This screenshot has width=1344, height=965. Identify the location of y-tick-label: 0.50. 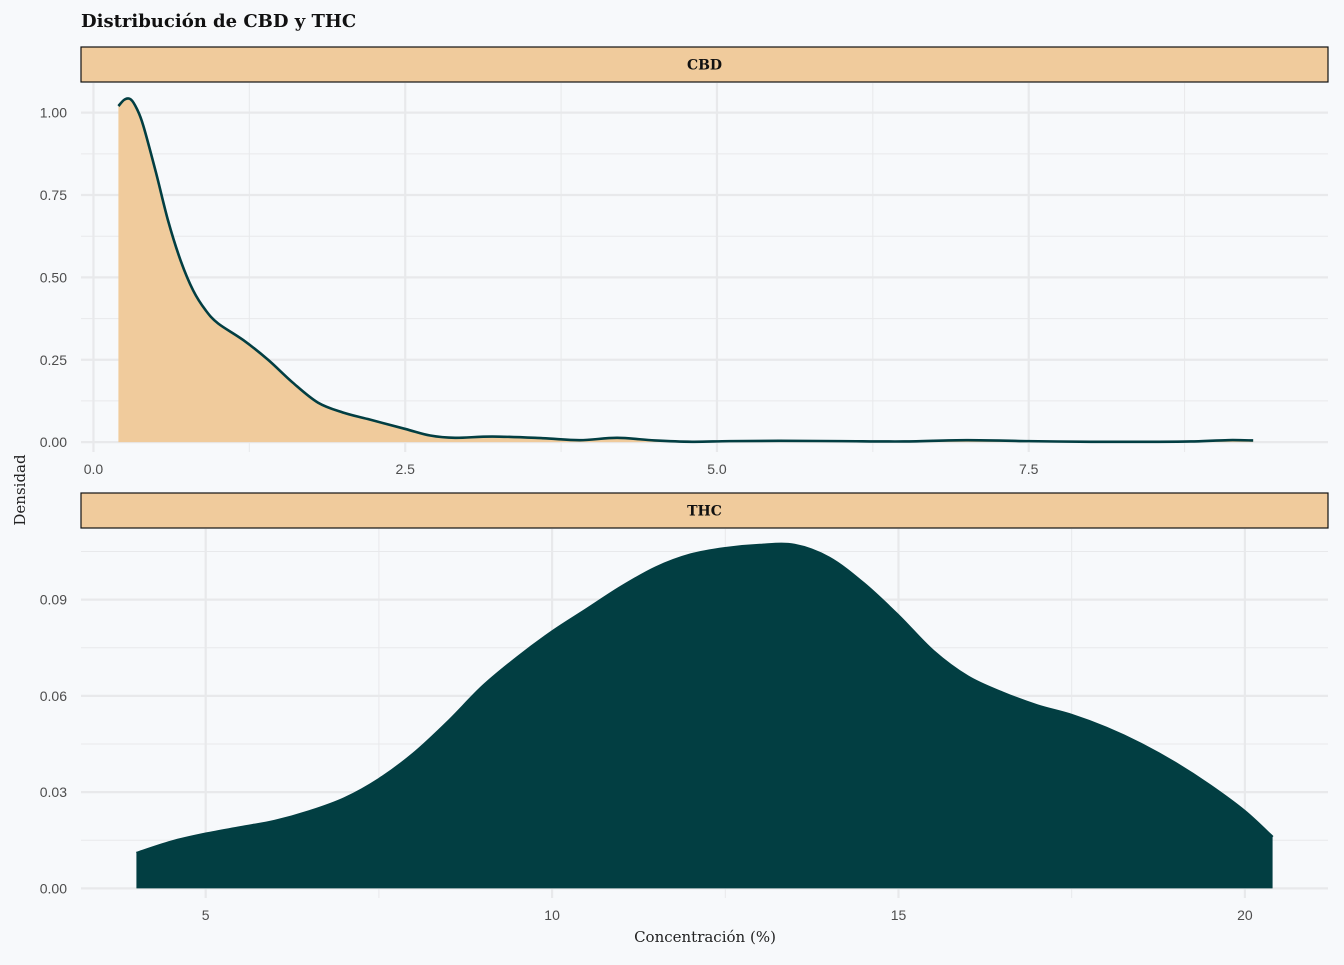
(53, 277).